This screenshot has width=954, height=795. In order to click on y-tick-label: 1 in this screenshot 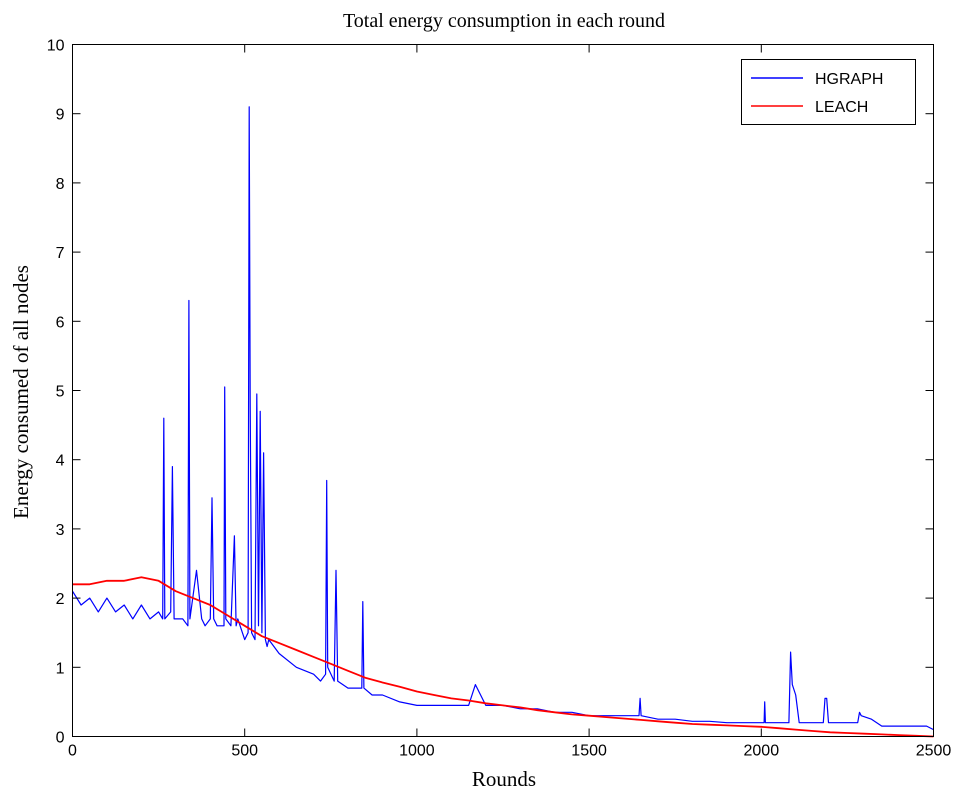, I will do `click(60, 668)`.